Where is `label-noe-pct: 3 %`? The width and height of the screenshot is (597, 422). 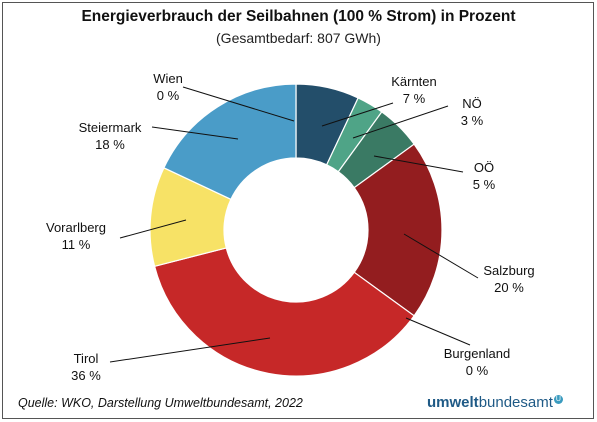 label-noe-pct: 3 % is located at coordinates (472, 120).